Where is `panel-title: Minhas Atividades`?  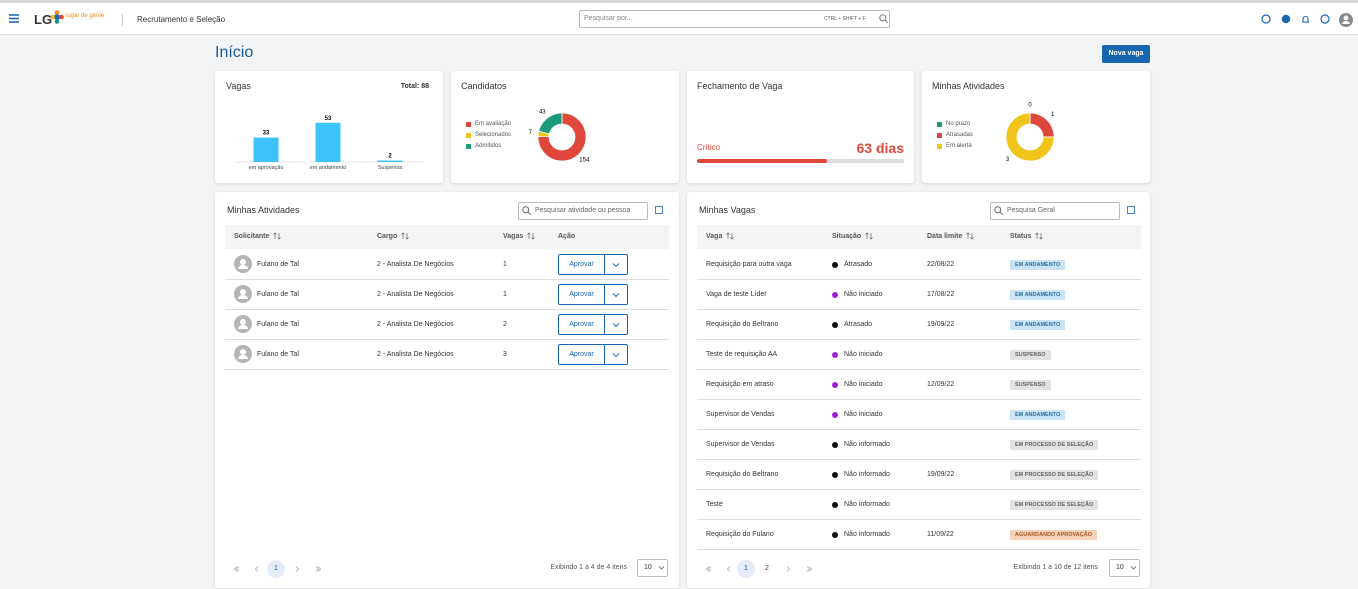
panel-title: Minhas Atividades is located at coordinates (263, 210).